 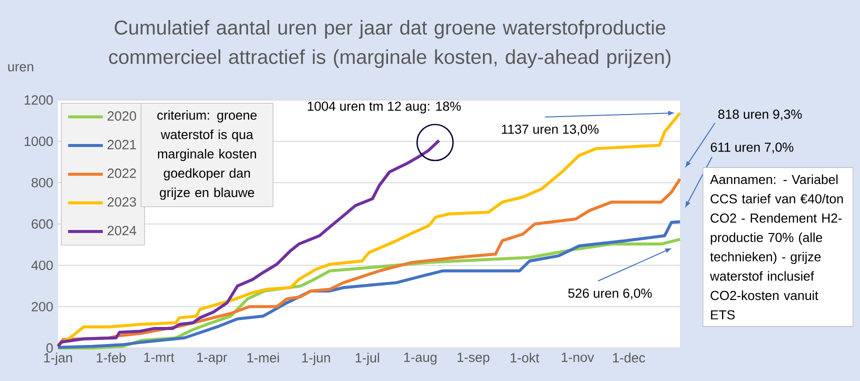 I want to click on x-tick-label: 1-nov, so click(x=578, y=357).